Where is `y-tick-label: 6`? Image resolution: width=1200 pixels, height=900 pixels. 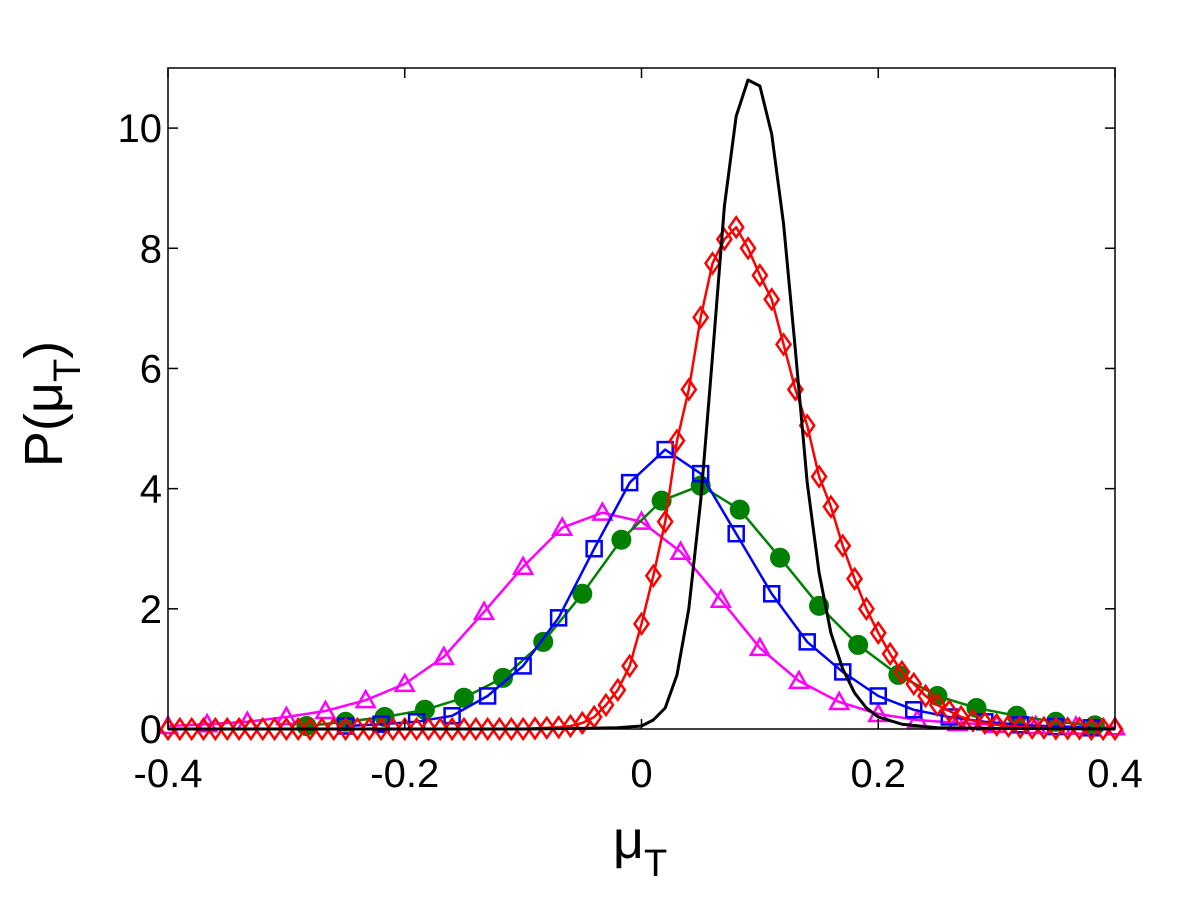
y-tick-label: 6 is located at coordinates (151, 369).